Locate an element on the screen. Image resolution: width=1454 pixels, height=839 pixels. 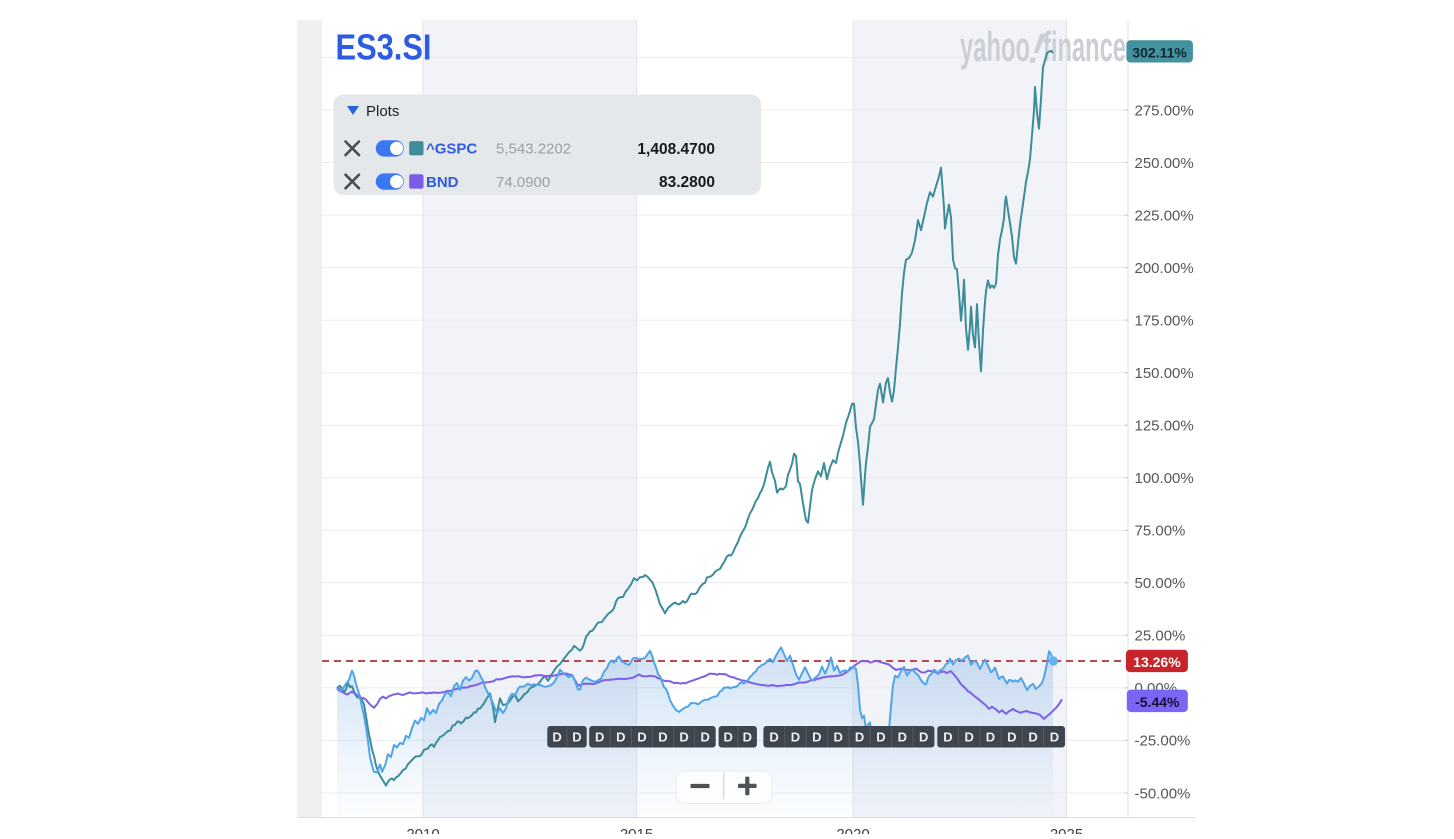
svg-text: ^GSPC is located at coordinates (451, 149).